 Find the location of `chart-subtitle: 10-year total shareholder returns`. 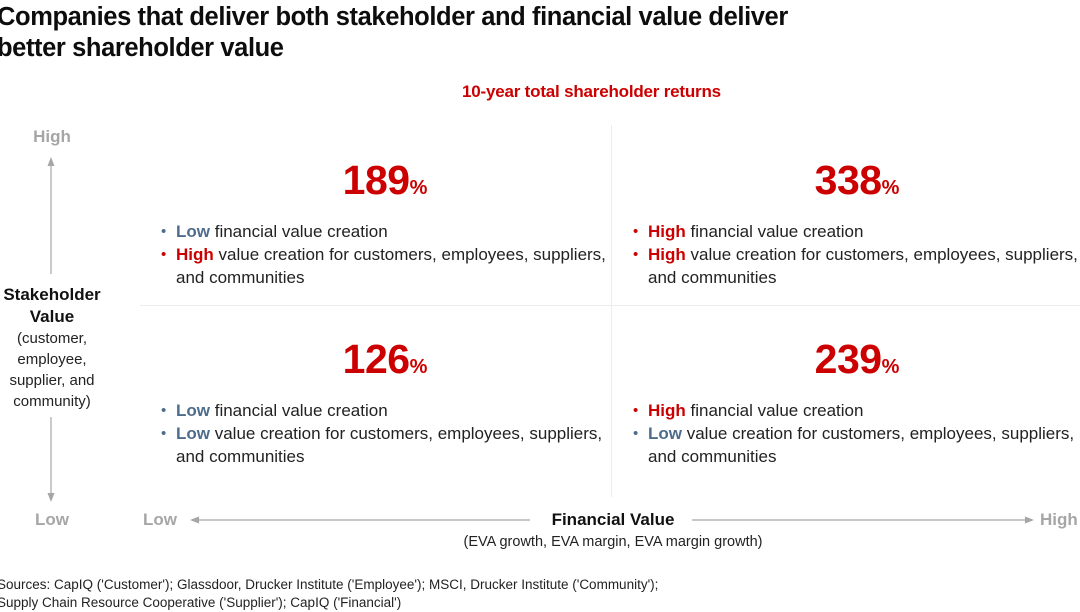

chart-subtitle: 10-year total shareholder returns is located at coordinates (591, 91).